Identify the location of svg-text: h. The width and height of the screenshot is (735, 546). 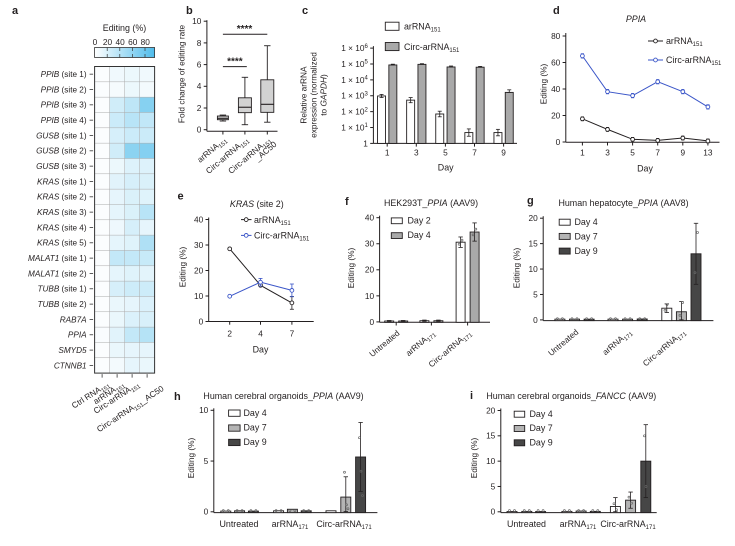
(177, 397).